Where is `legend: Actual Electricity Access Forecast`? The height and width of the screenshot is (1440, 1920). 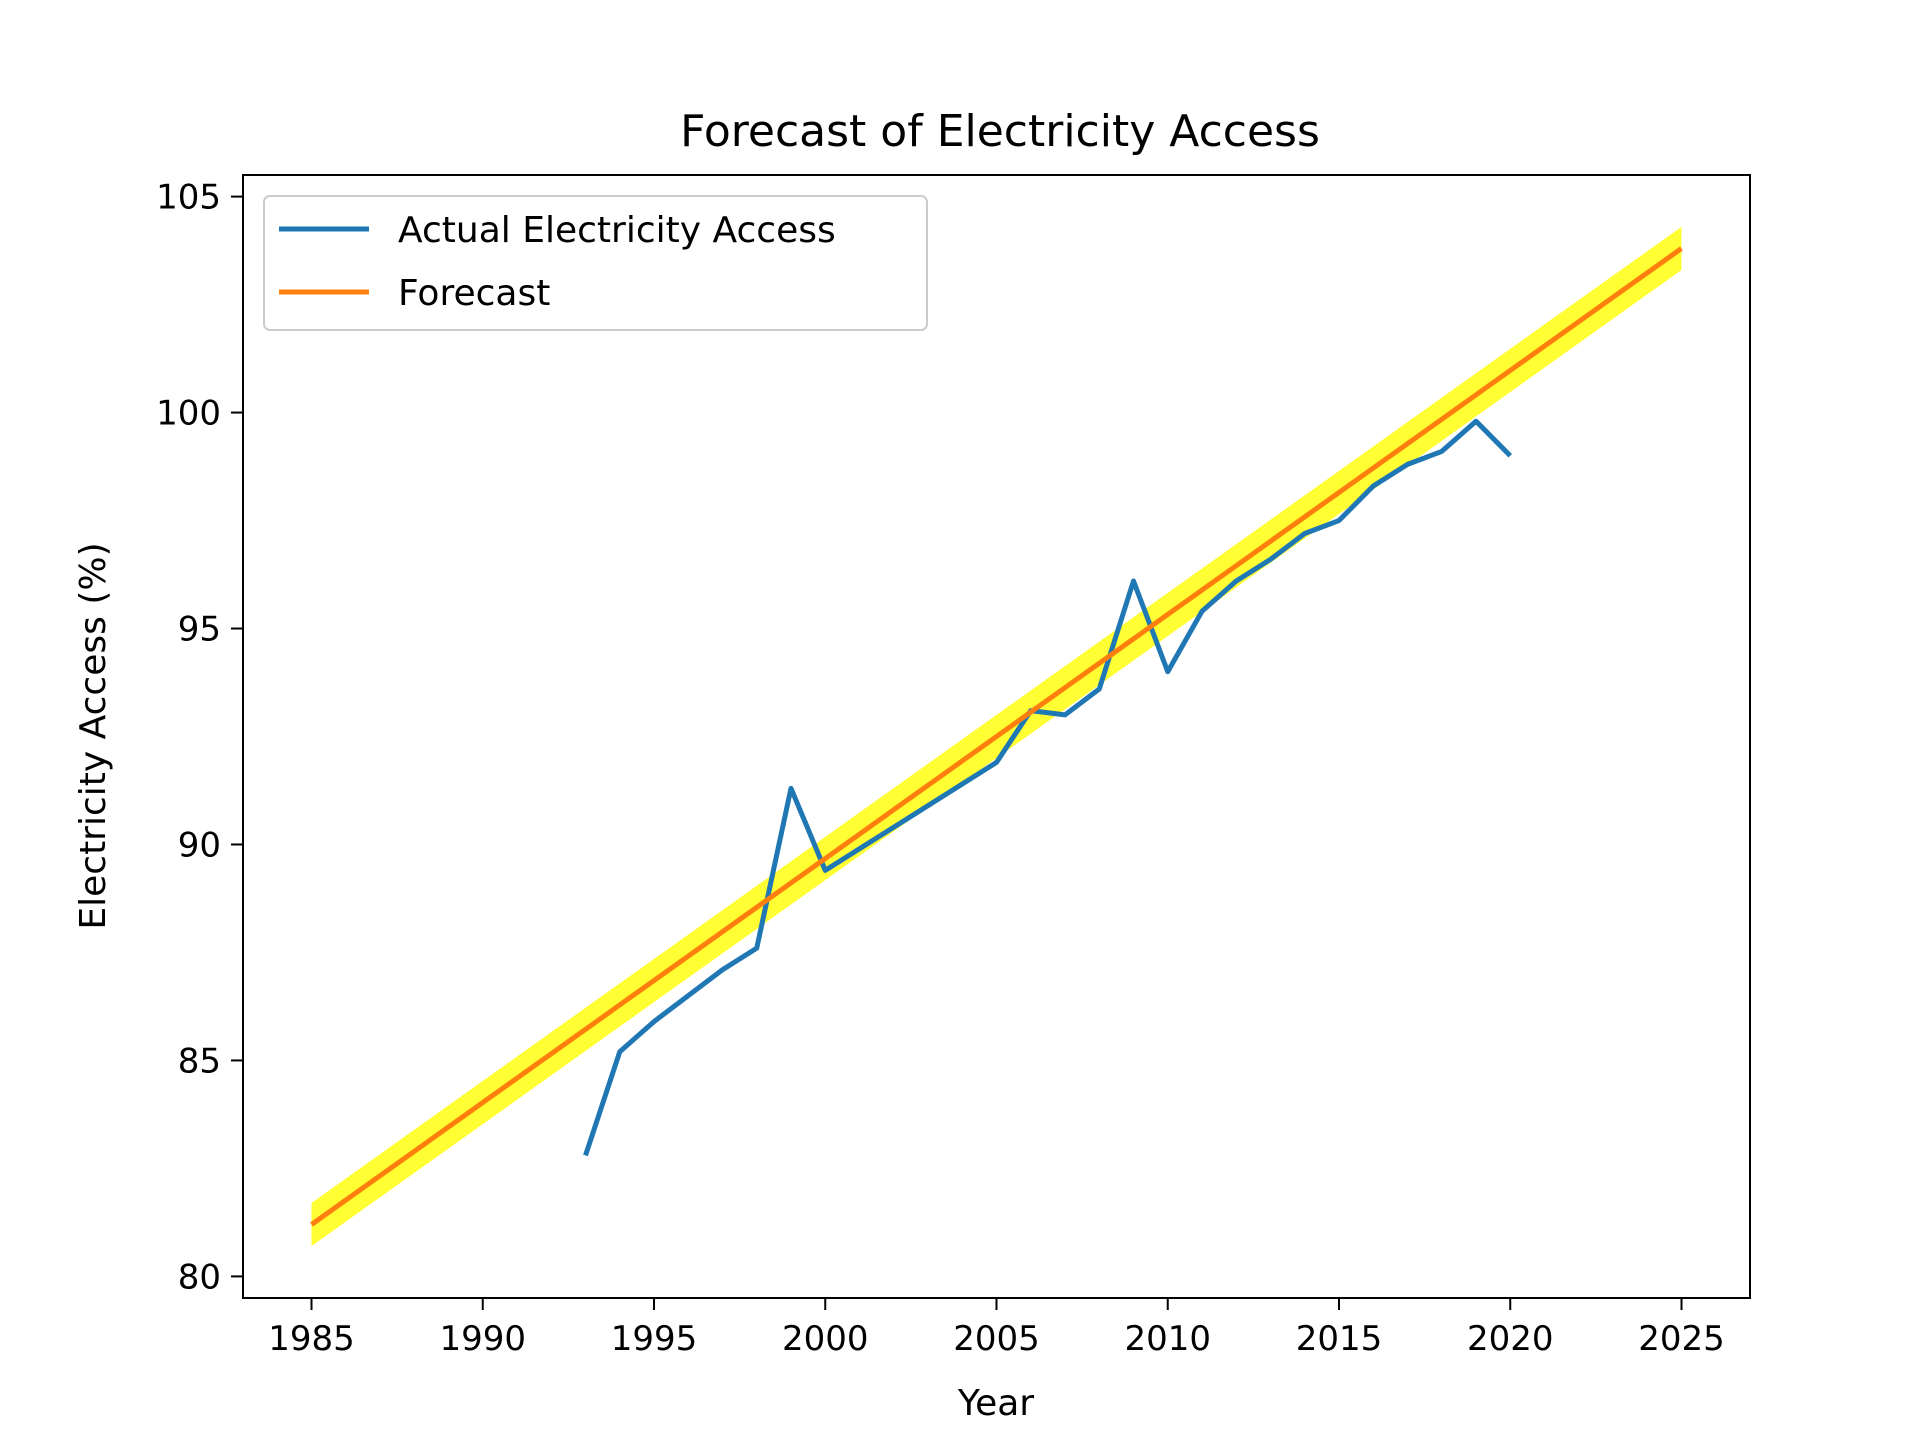
legend: Actual Electricity Access Forecast is located at coordinates (595, 263).